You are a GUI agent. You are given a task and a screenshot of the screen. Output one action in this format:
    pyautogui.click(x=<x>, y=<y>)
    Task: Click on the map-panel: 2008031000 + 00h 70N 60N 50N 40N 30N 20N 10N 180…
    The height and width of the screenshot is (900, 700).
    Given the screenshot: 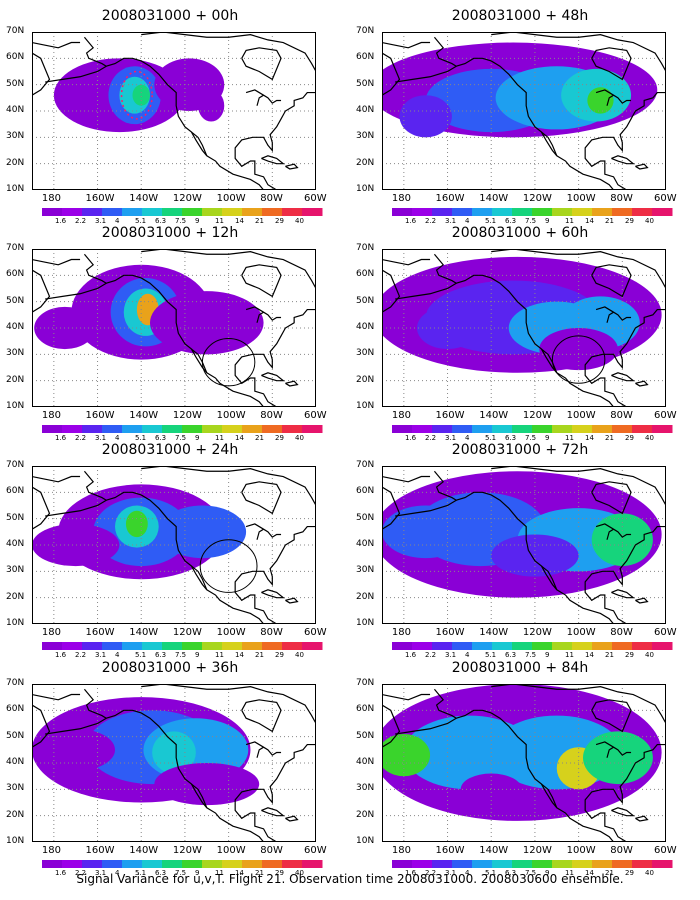 What is the action you would take?
    pyautogui.click(x=170, y=117)
    